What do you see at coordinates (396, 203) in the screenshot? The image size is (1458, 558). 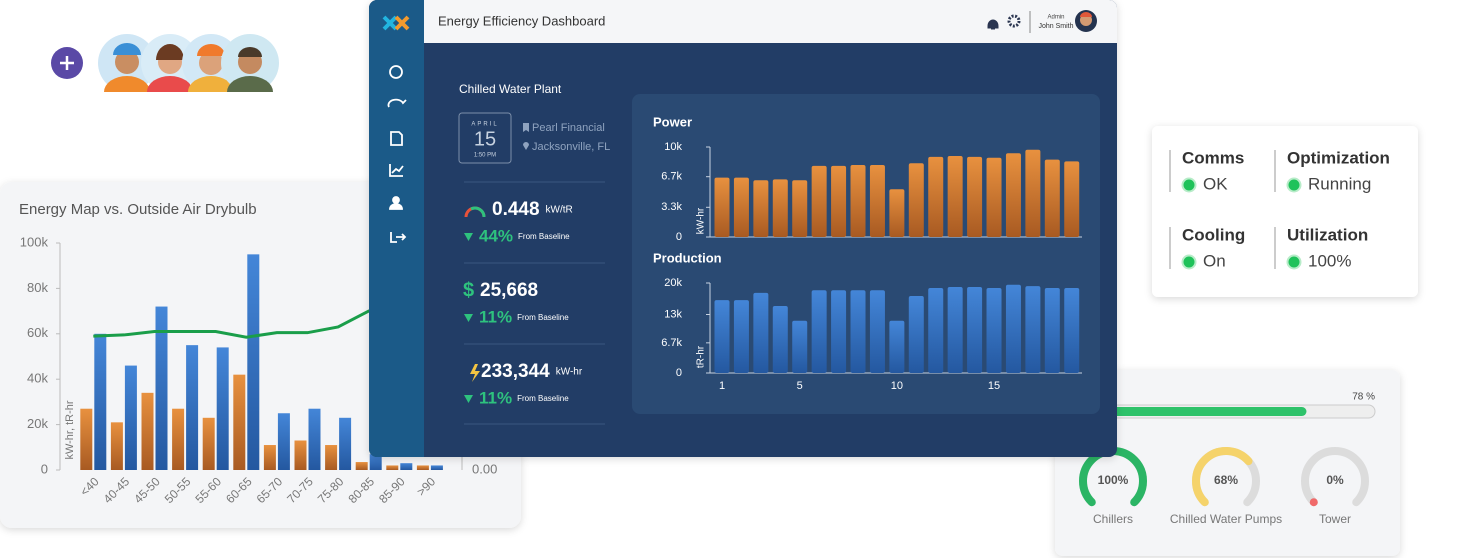 I see `nav-user-icon` at bounding box center [396, 203].